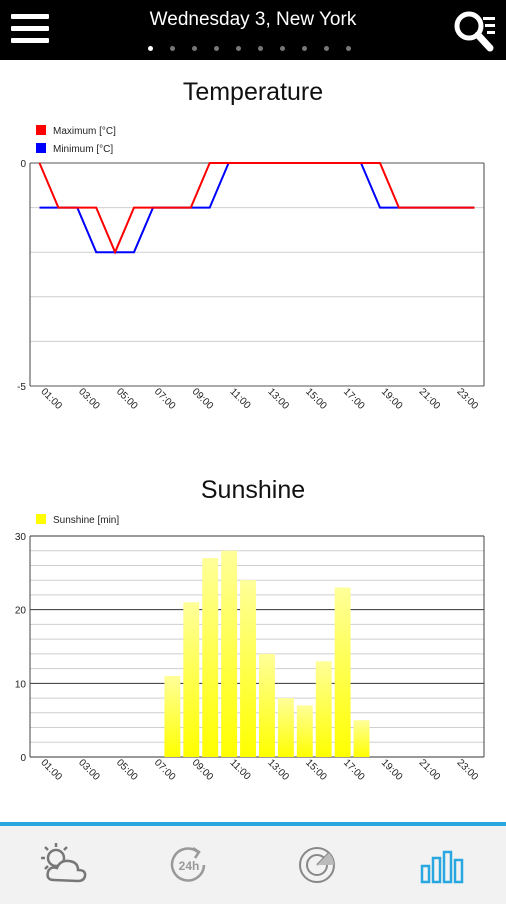  I want to click on forecast-24h-icon: 24h, so click(190, 865).